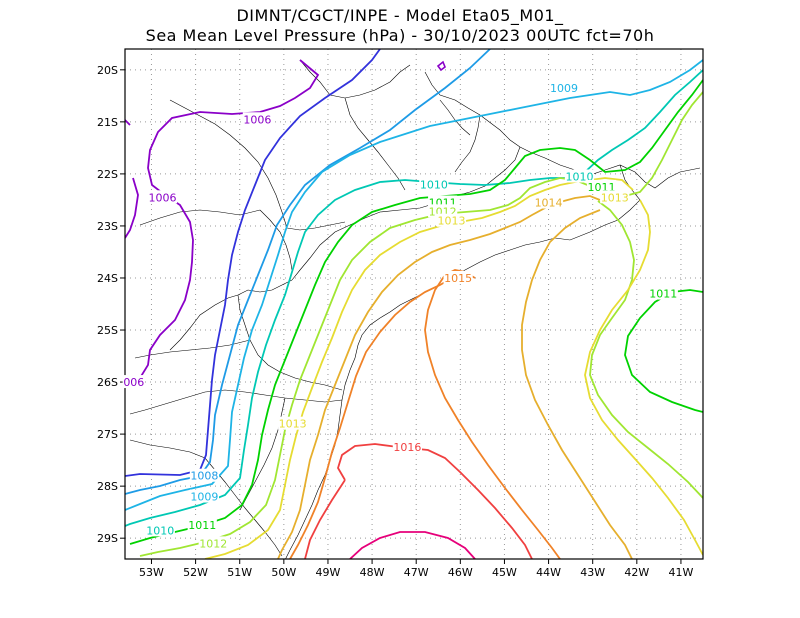 The width and height of the screenshot is (800, 618). I want to click on contour-label: 1008, so click(204, 476).